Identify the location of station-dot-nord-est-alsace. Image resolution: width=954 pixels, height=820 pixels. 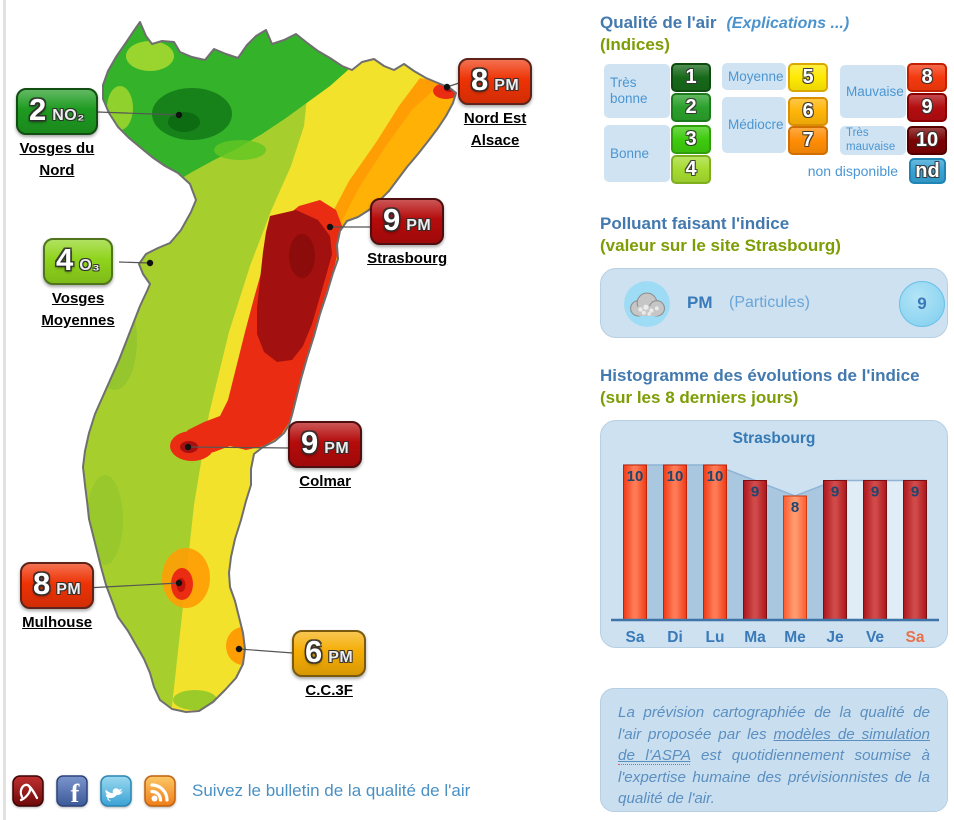
(447, 87).